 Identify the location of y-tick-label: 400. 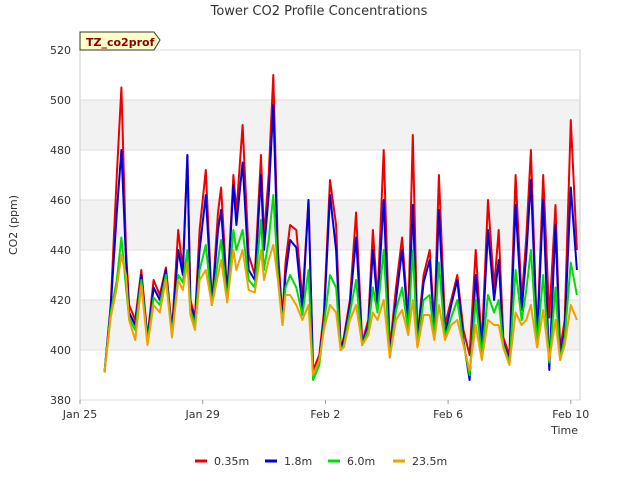
(60, 350).